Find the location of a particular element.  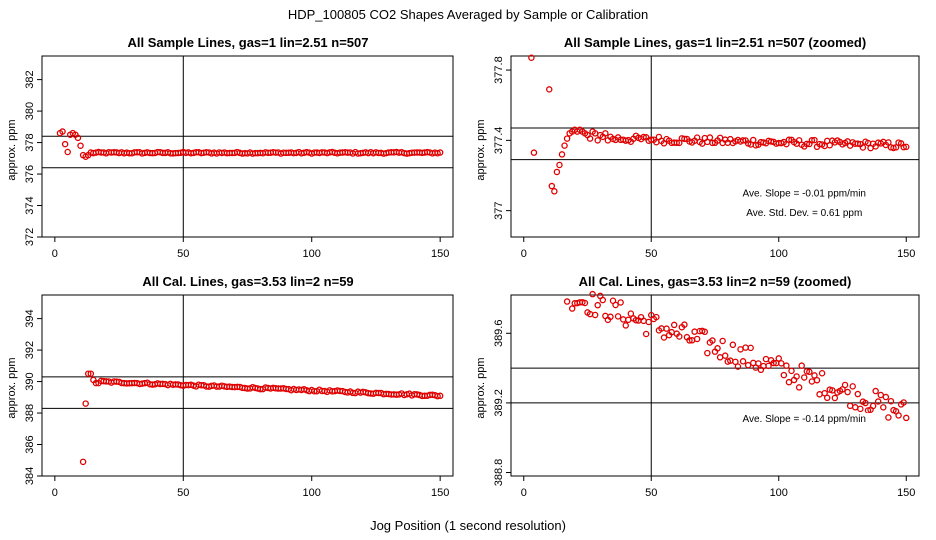

figure-xlabel: Jog Position (1 second resolution) is located at coordinates (468, 525).